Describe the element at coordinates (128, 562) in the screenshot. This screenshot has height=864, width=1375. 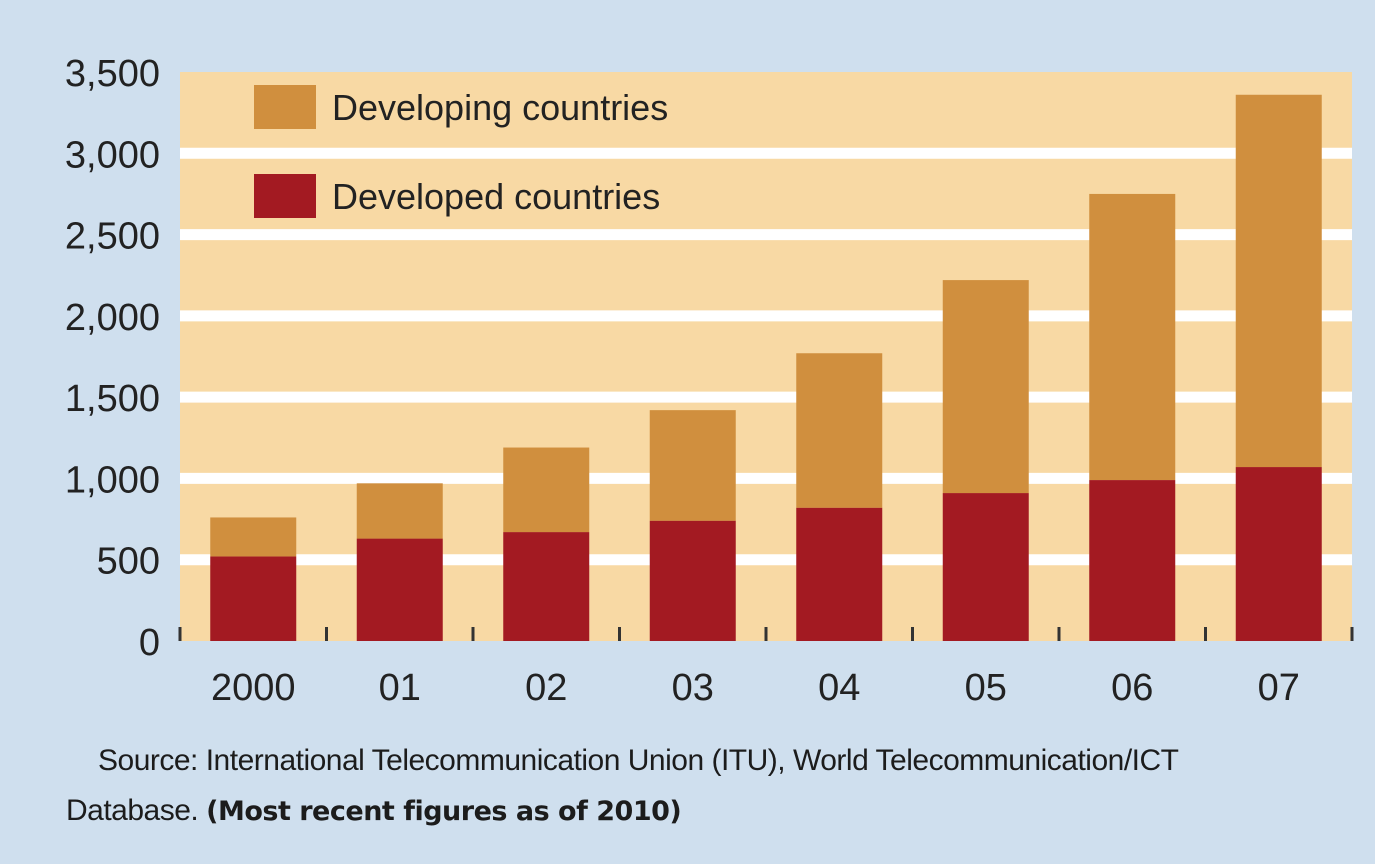
I see `y-tick-label: 500` at that location.